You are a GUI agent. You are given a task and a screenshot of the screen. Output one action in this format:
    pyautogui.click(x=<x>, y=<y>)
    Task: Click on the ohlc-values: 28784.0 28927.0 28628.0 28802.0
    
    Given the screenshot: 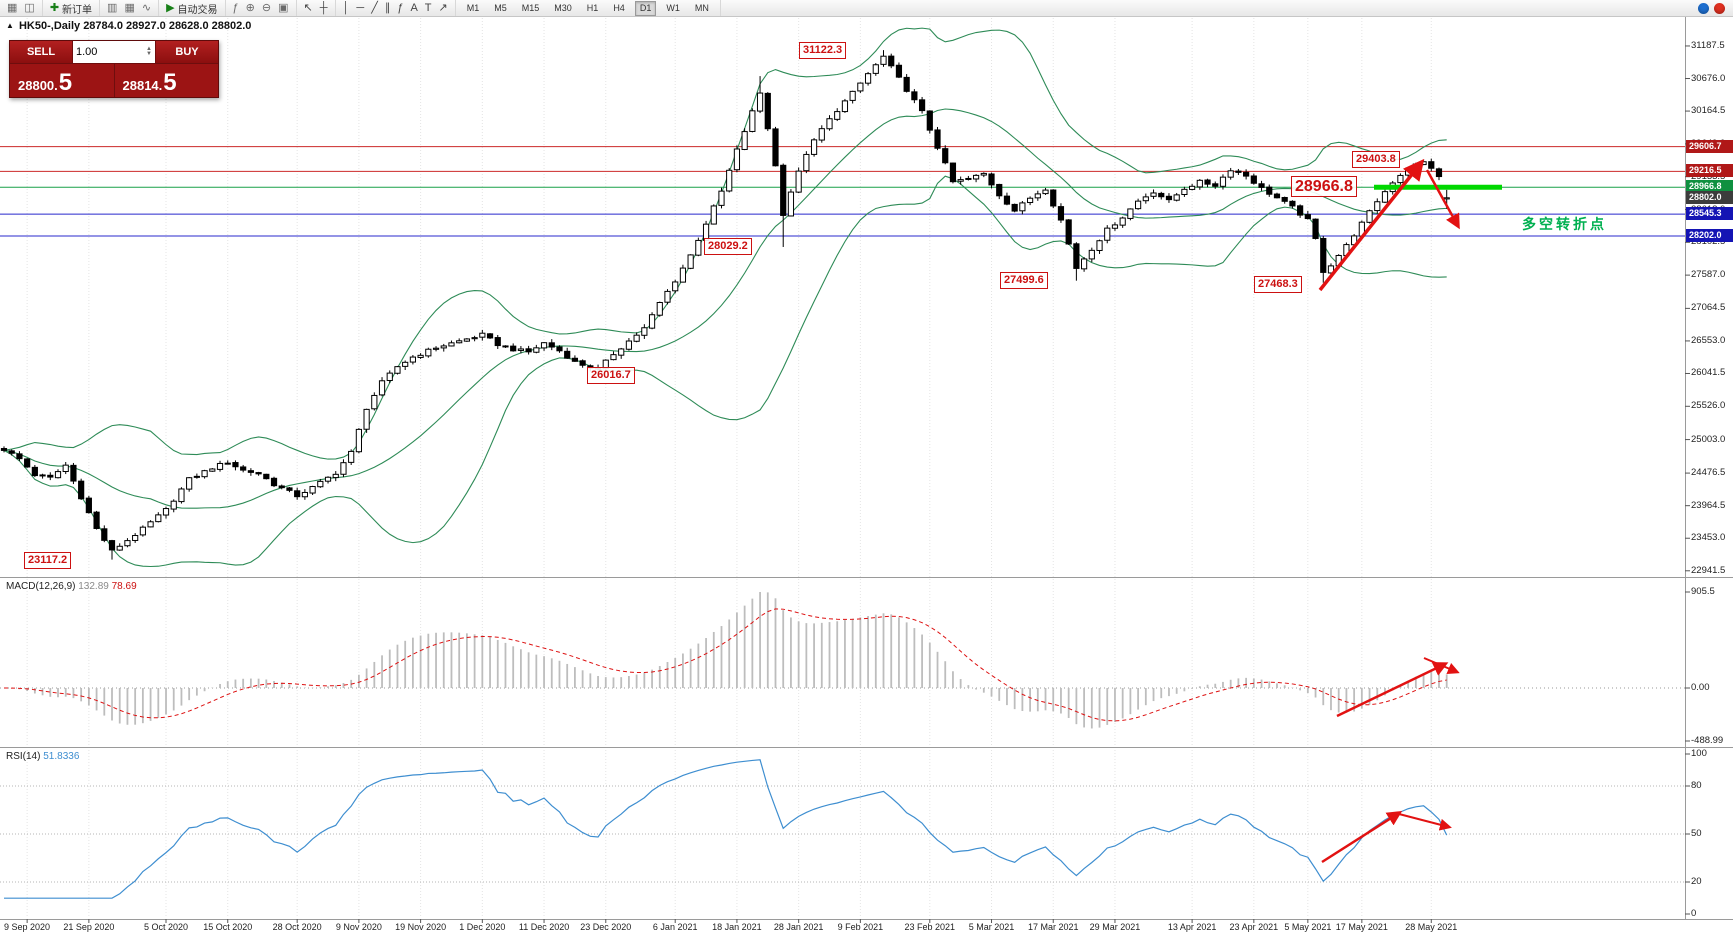 What is the action you would take?
    pyautogui.click(x=167, y=26)
    